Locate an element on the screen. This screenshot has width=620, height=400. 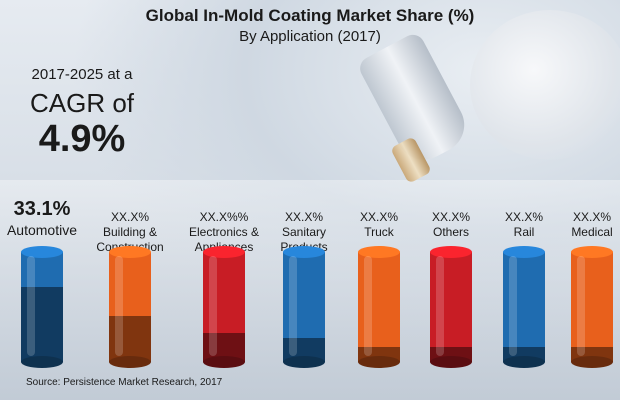
cagr-value: 4.9% is located at coordinates (82, 139).